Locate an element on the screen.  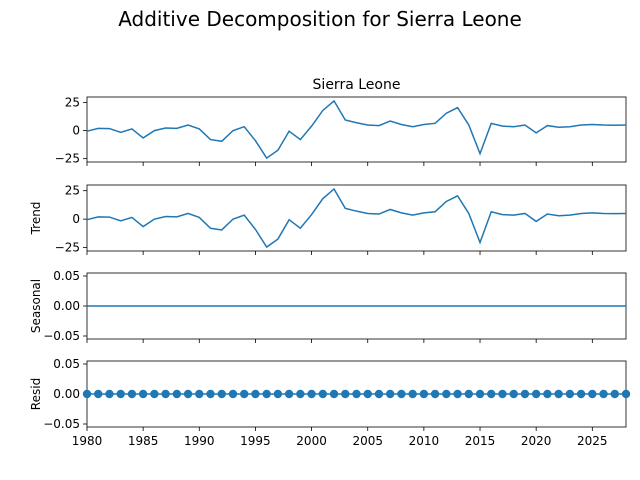
figure-title: Additive Decomposition for Sierra Leone is located at coordinates (320, 19).